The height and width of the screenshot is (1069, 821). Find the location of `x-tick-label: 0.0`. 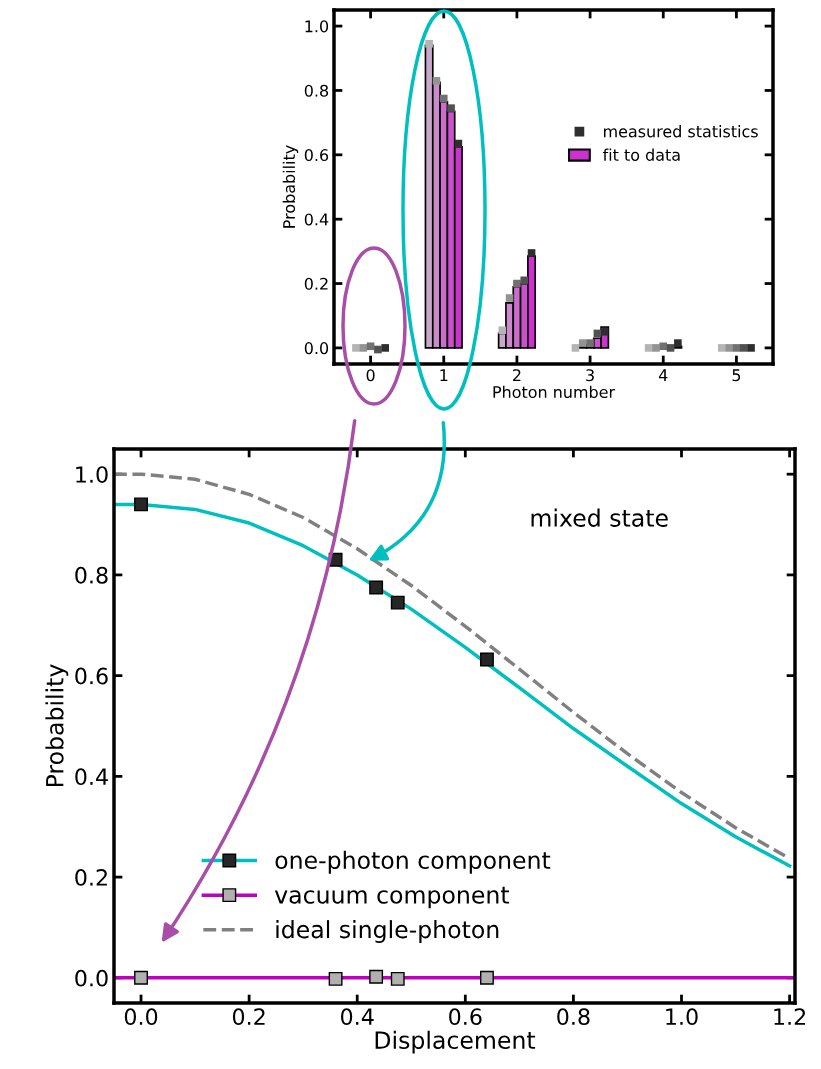

x-tick-label: 0.0 is located at coordinates (141, 1017).